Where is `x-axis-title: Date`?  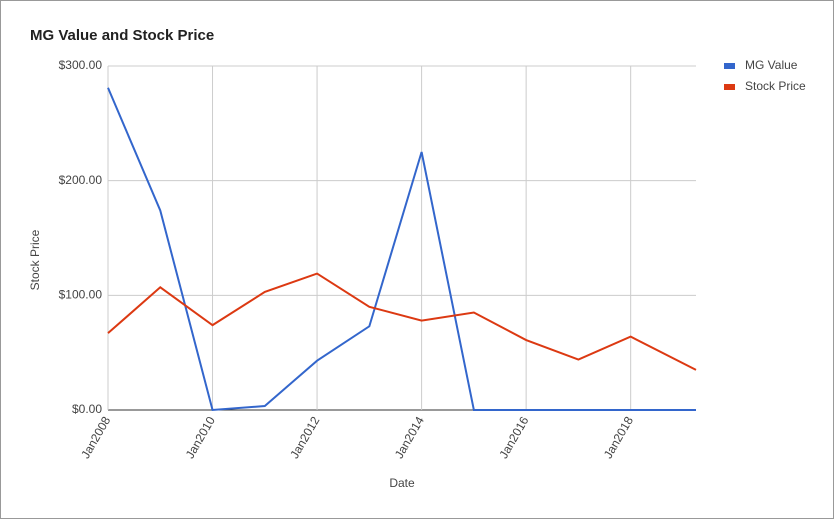 x-axis-title: Date is located at coordinates (402, 483).